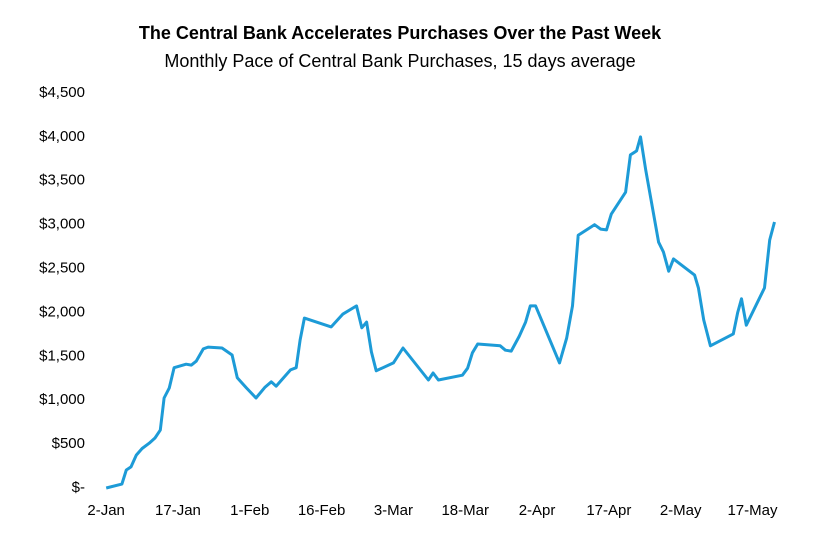 The height and width of the screenshot is (543, 832). Describe the element at coordinates (681, 510) in the screenshot. I see `x-tick-label: 2-May` at that location.